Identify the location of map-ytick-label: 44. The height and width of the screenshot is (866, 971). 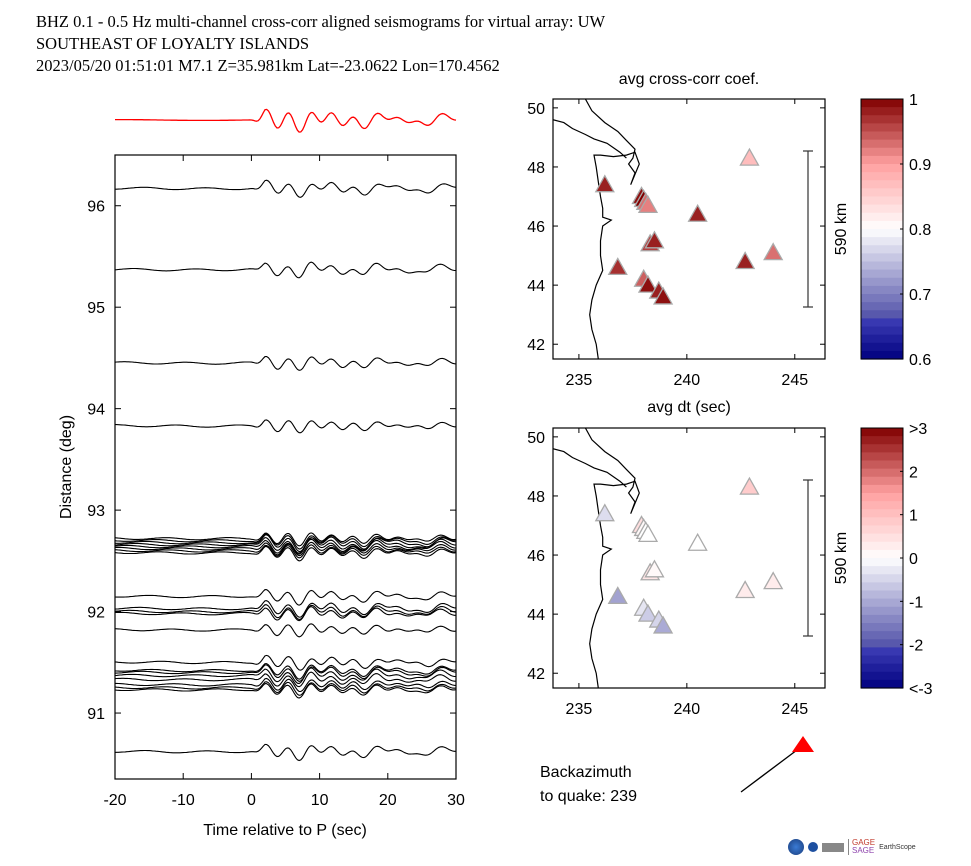
(536, 615).